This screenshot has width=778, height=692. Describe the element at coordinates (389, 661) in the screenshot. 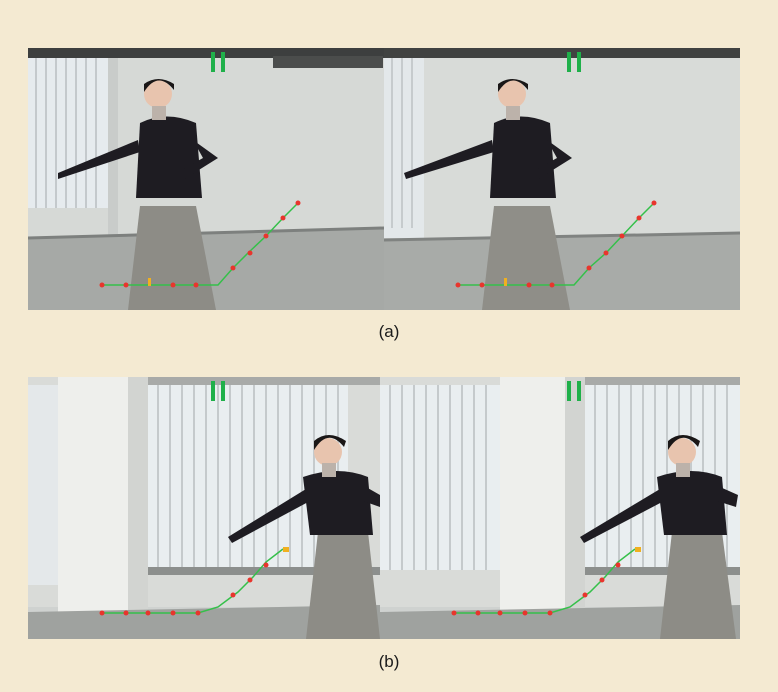

I see `caption-b: (b)` at that location.